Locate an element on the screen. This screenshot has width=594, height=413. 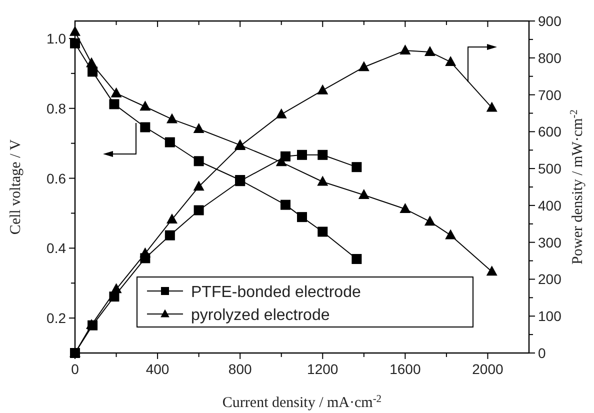
x-tick-label: 400 is located at coordinates (158, 369).